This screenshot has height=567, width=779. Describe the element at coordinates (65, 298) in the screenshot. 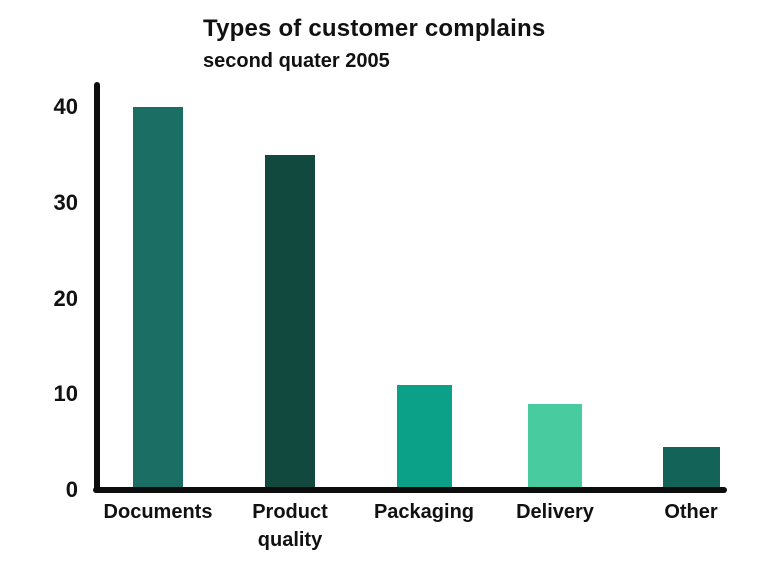

I see `y-tick-label-20: 20` at that location.